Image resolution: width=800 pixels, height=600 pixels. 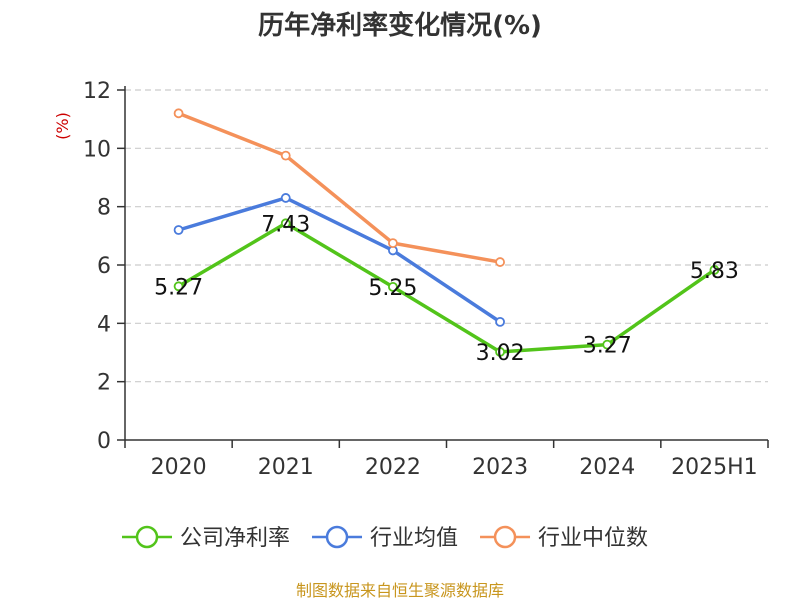 What do you see at coordinates (235, 538) in the screenshot?
I see `legend-label-0: 公司净利率` at bounding box center [235, 538].